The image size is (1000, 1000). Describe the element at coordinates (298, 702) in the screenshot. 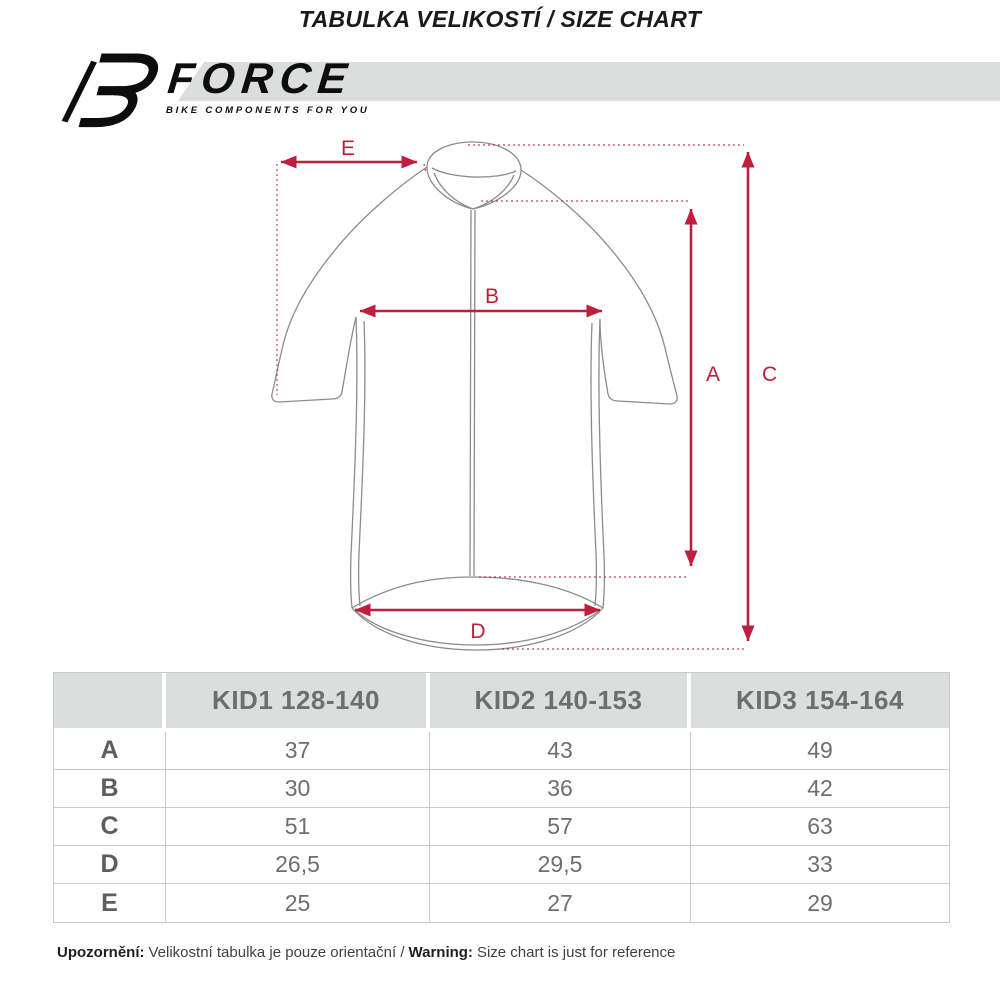

I see `column-header-kid1: KID1 128-140` at that location.